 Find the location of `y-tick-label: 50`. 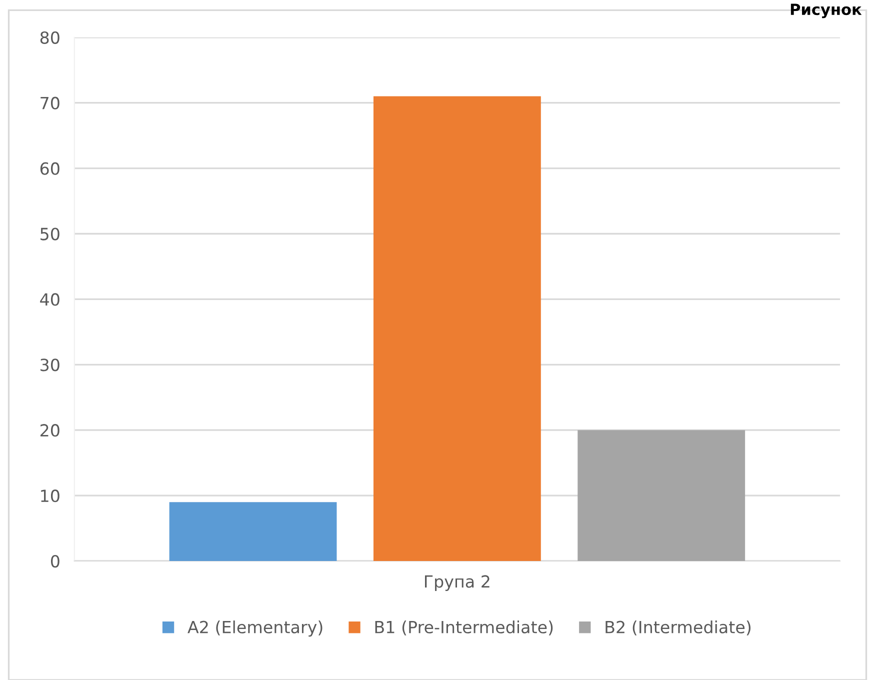

y-tick-label: 50 is located at coordinates (50, 234).